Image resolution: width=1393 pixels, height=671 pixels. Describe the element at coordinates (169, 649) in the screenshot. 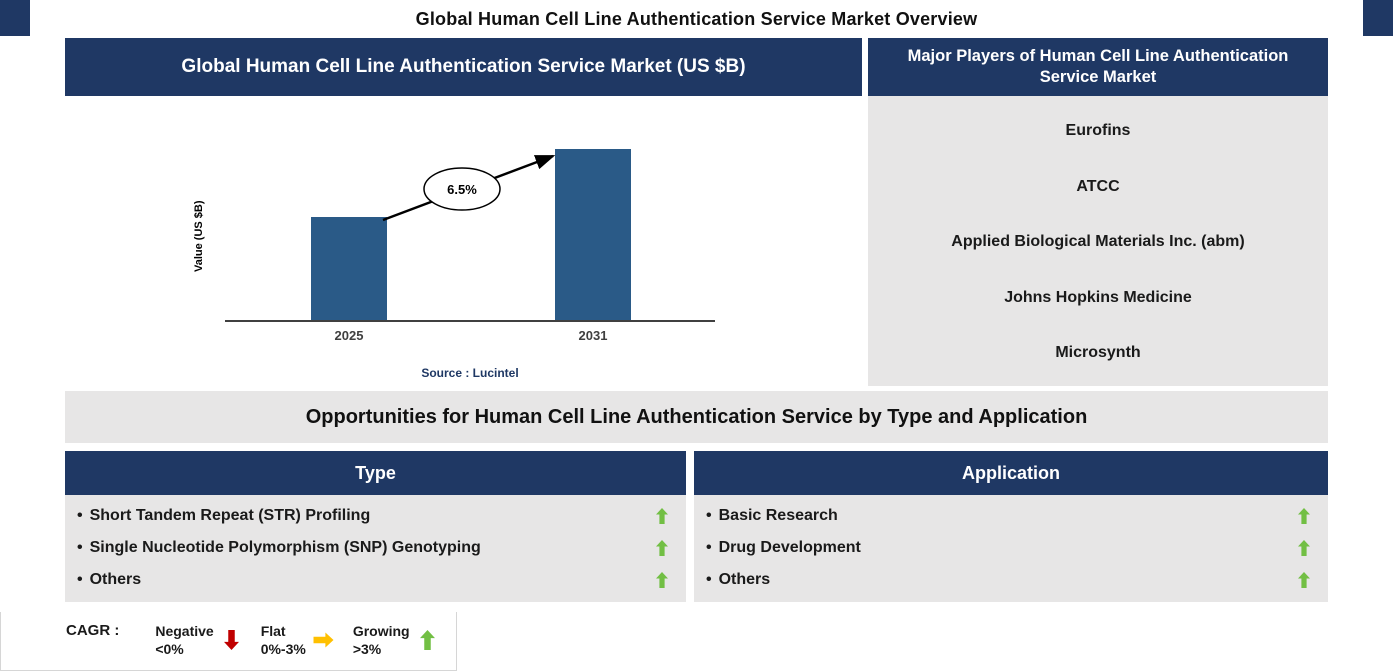

I see `legend-entry-range: <0%` at that location.